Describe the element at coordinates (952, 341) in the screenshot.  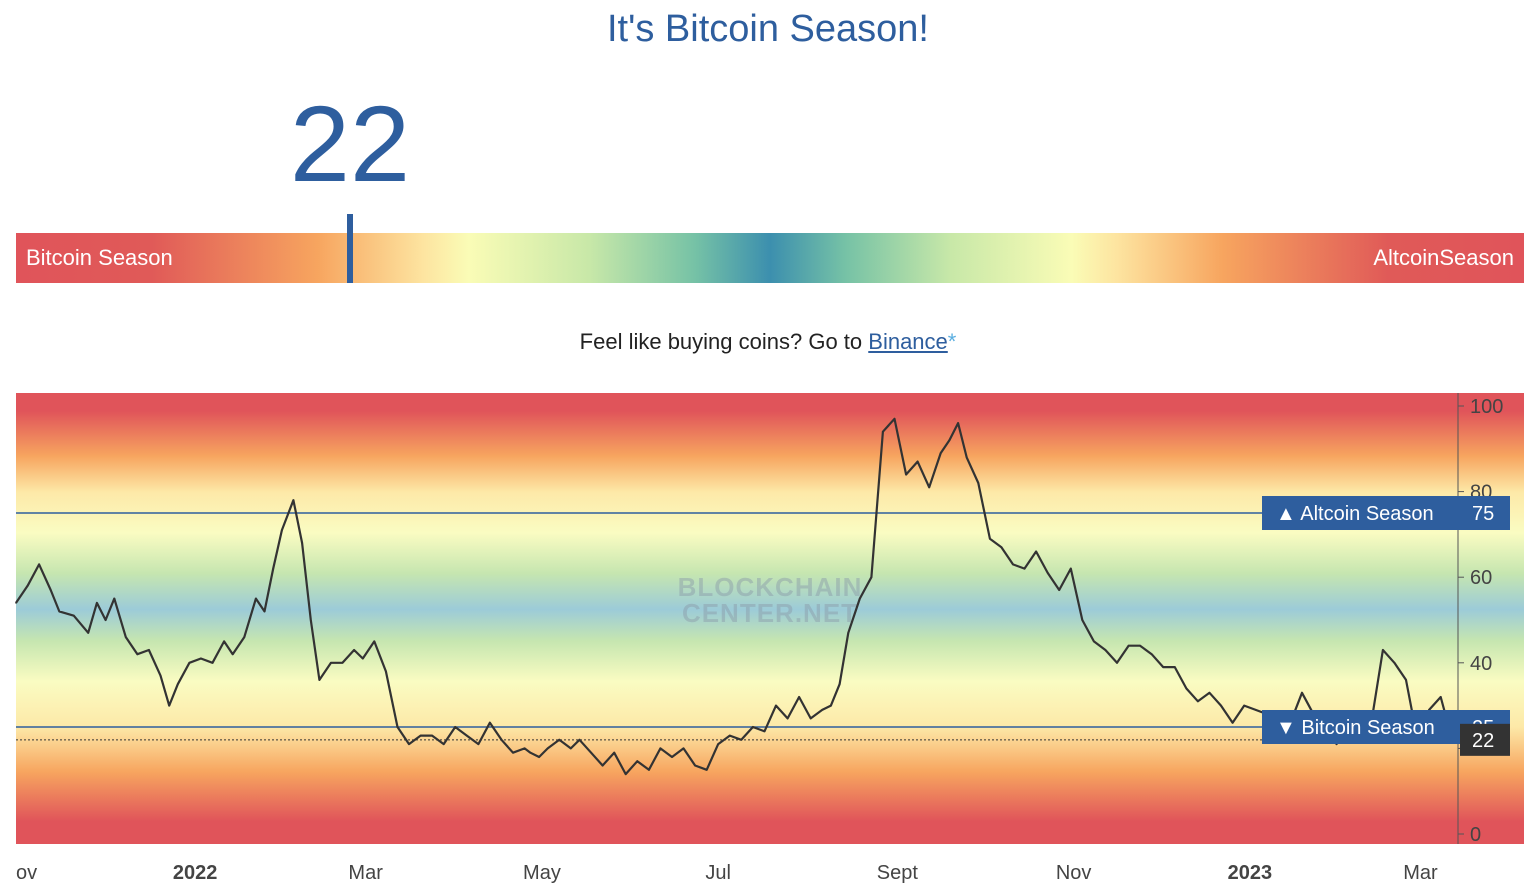
I see `promo-asterisk: *` at that location.